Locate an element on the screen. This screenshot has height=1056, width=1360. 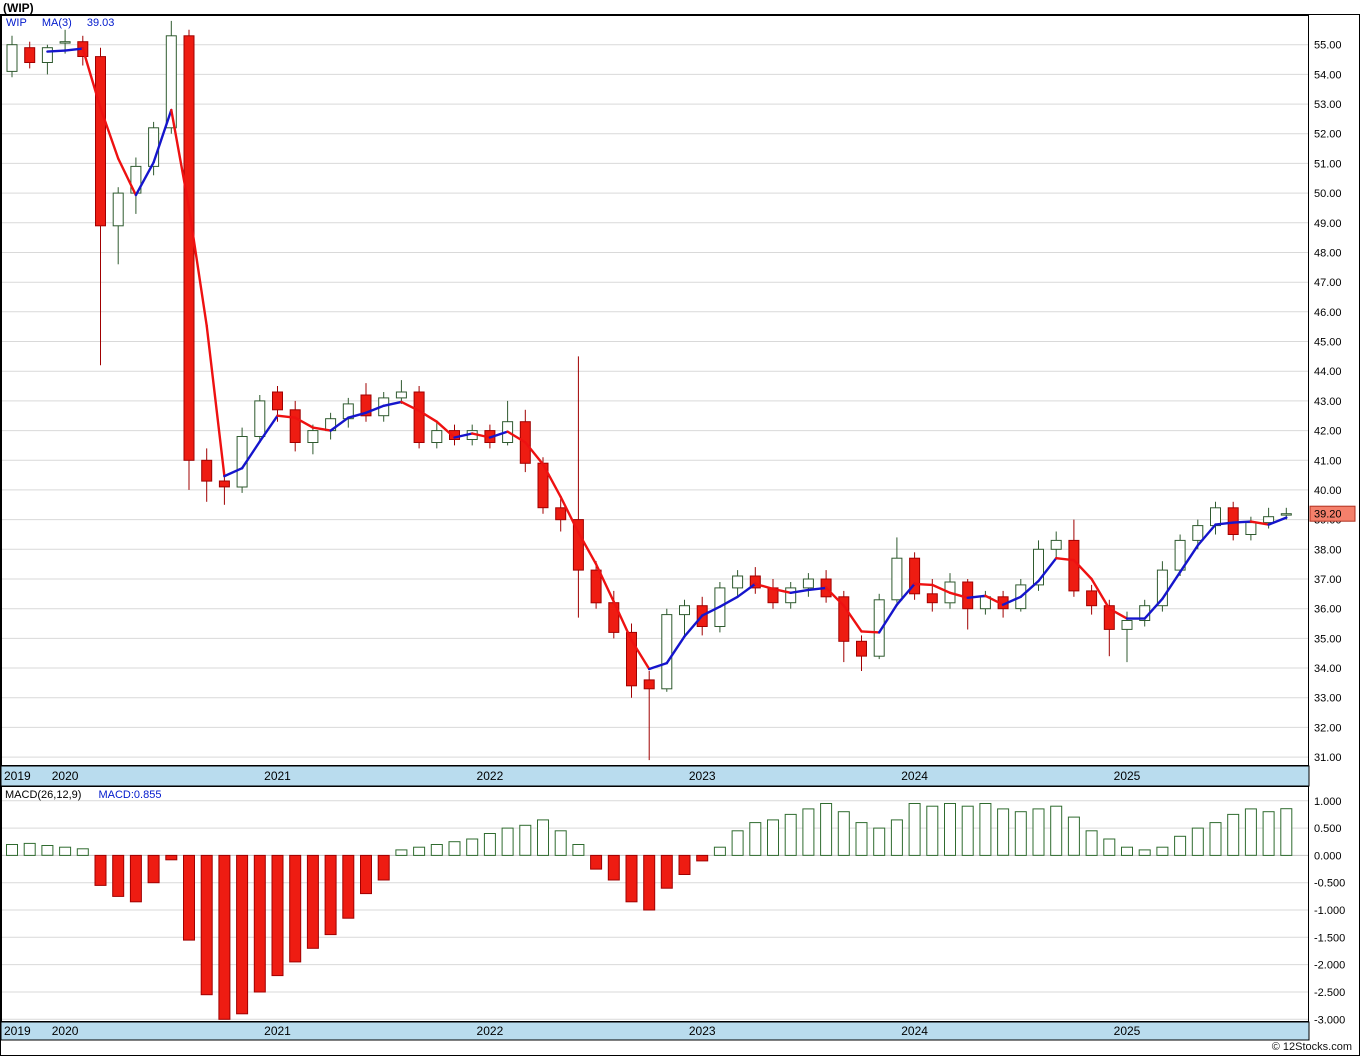
svg-text: -0.500 is located at coordinates (1329, 884).